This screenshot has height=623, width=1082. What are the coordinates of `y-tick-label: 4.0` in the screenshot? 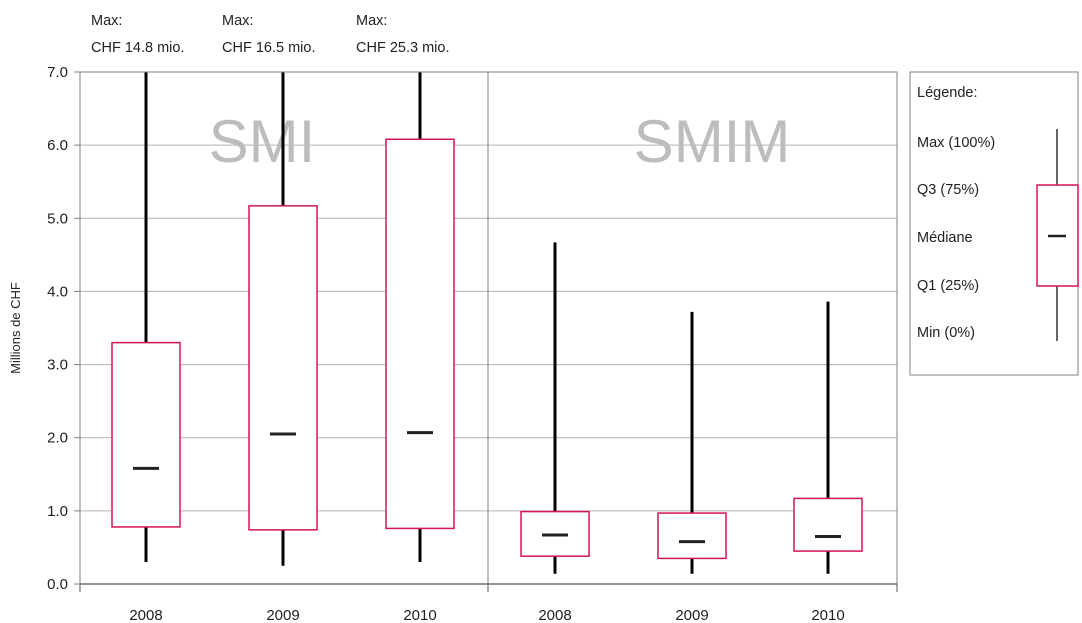 It's located at (57, 291).